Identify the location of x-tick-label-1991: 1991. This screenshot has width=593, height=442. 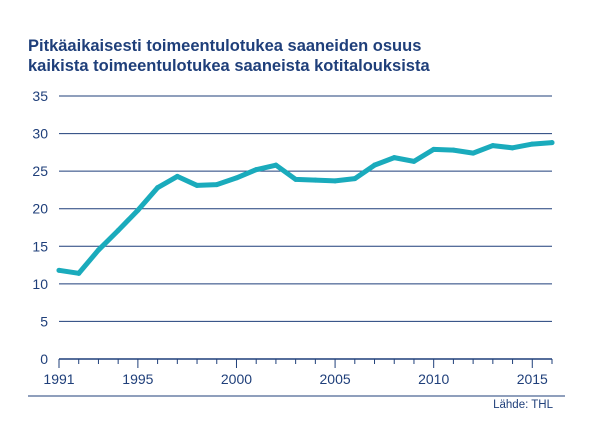
(58, 379).